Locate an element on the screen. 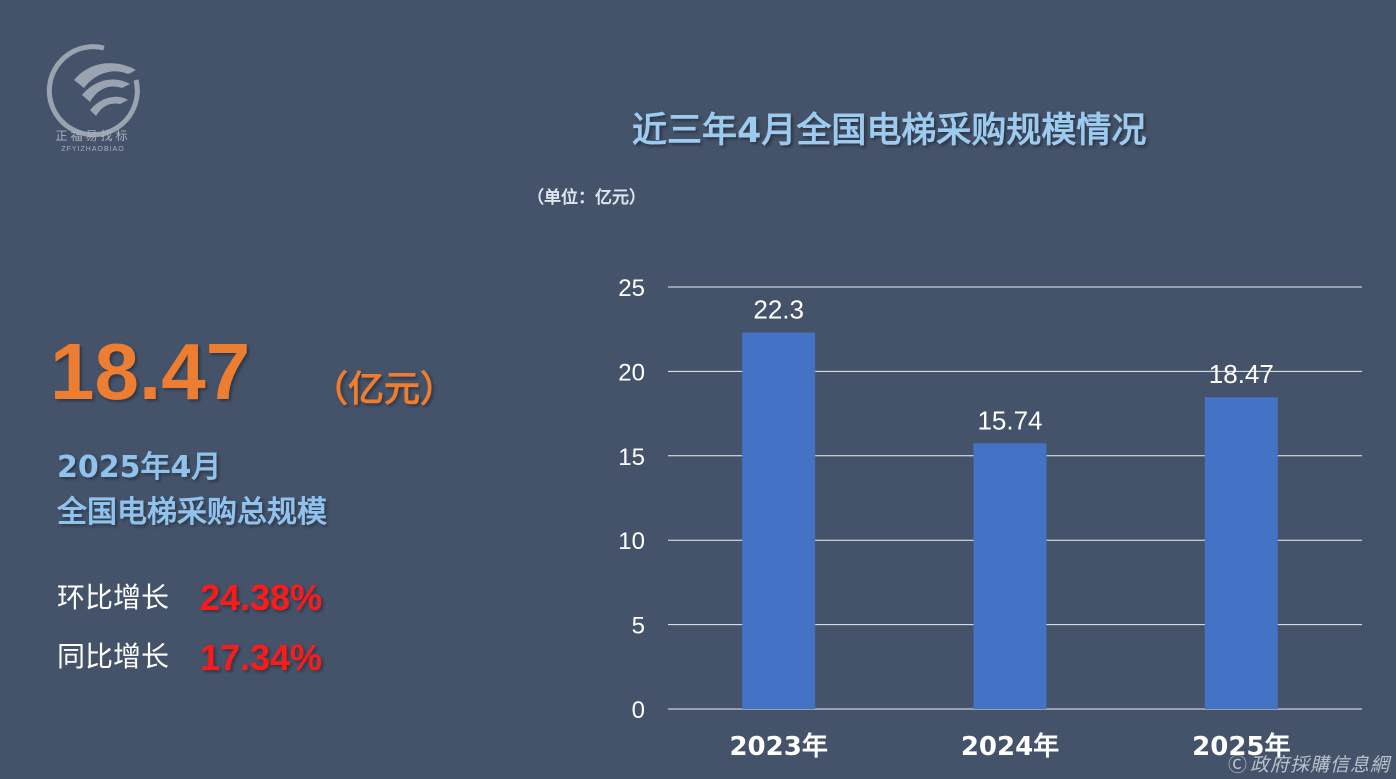  y-tick-label: 0 is located at coordinates (638, 710).